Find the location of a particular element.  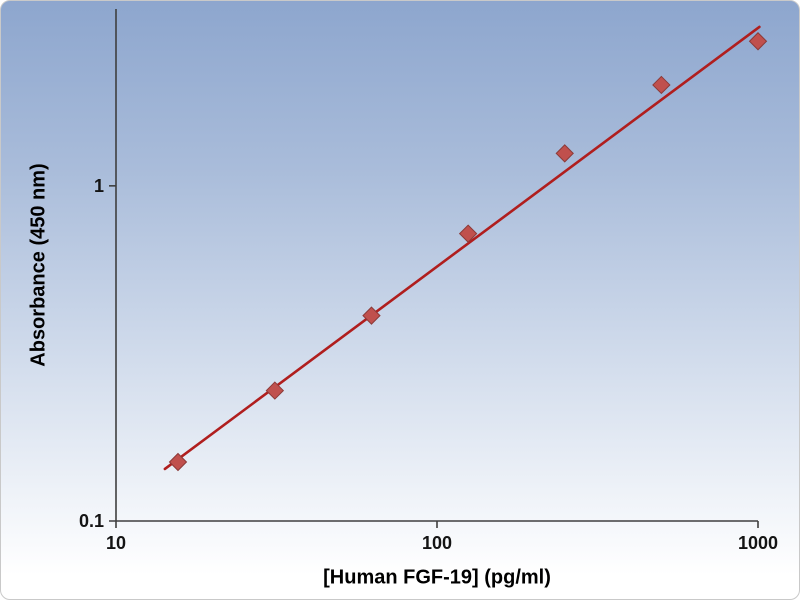

y-tick-label: 0.1 is located at coordinates (91, 521).